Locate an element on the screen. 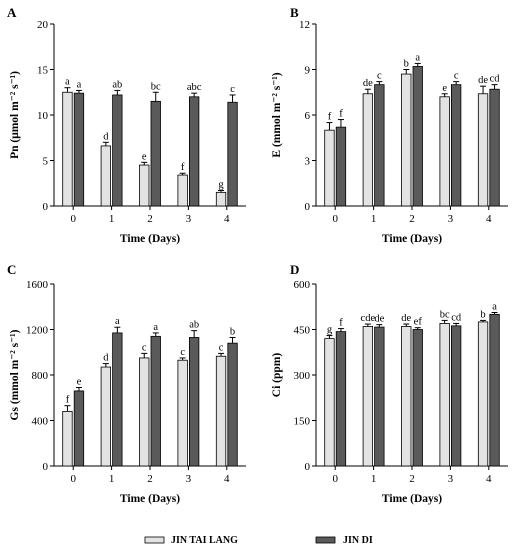  significance-label: abc is located at coordinates (194, 87).